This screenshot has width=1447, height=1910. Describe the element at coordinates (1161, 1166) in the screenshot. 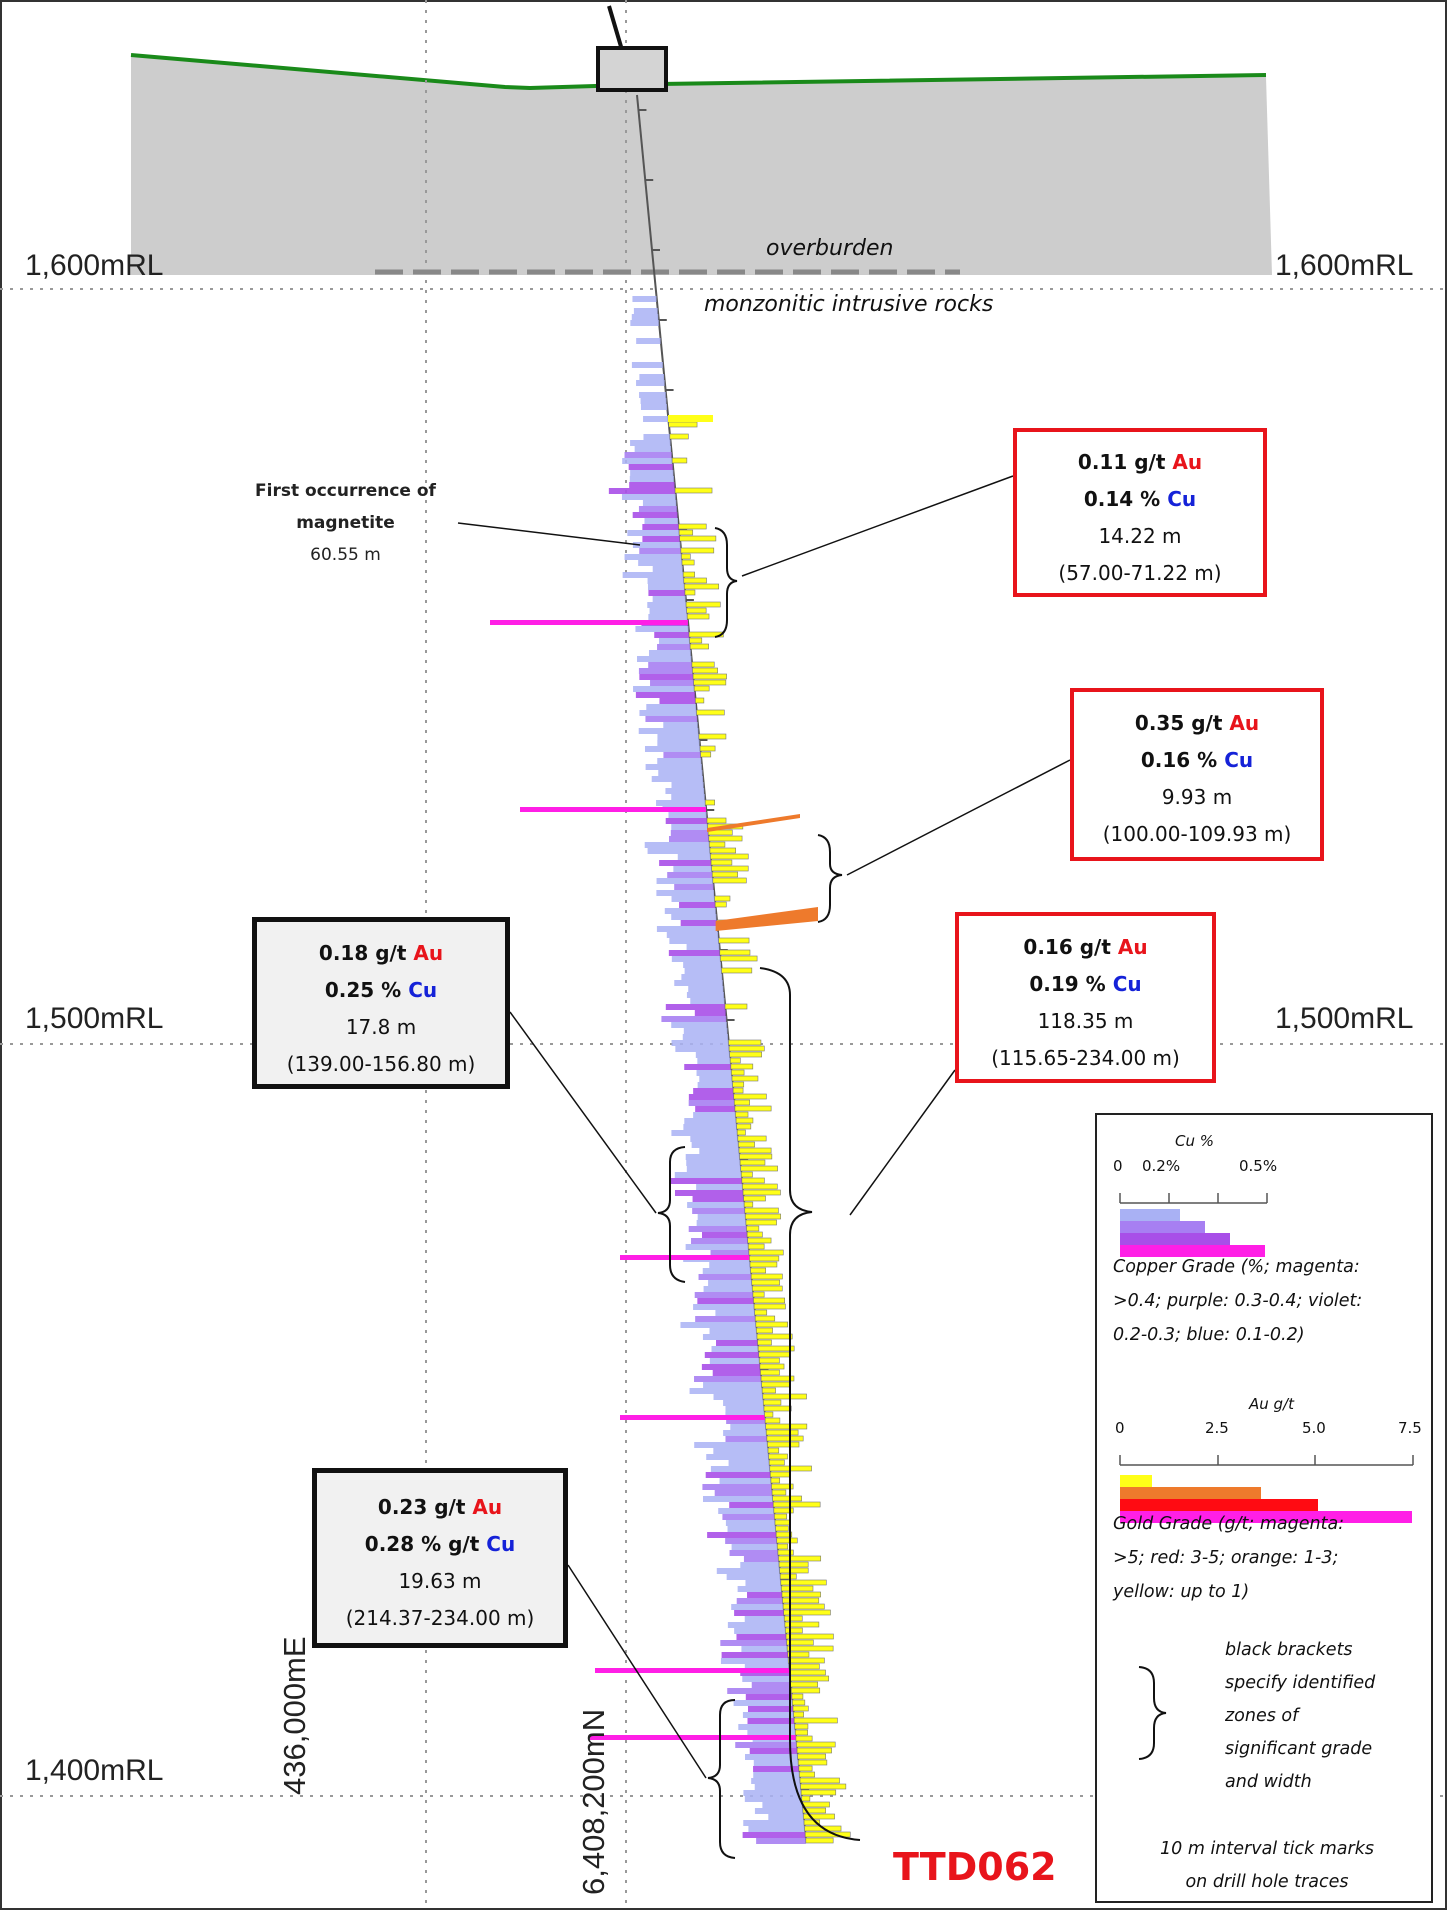

I see `legend-cu-tick-02: 0.2%` at that location.